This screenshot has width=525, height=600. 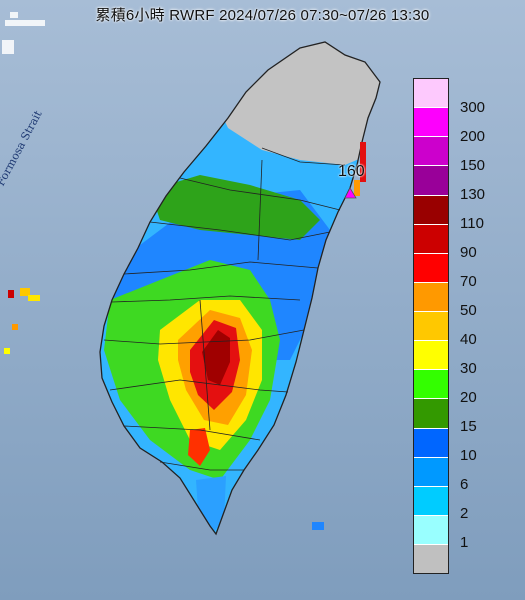 I want to click on legend-label: 6, so click(x=464, y=485).